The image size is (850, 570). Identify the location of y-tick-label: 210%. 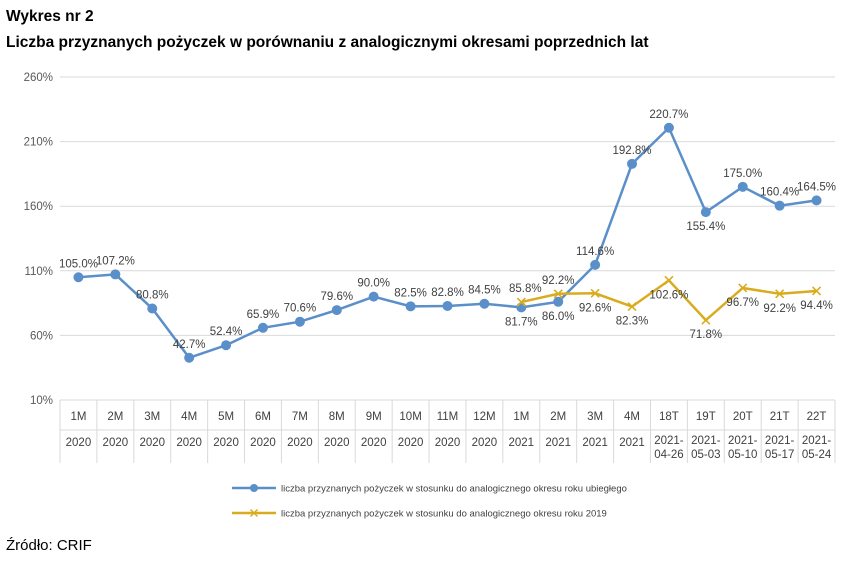
(38, 143).